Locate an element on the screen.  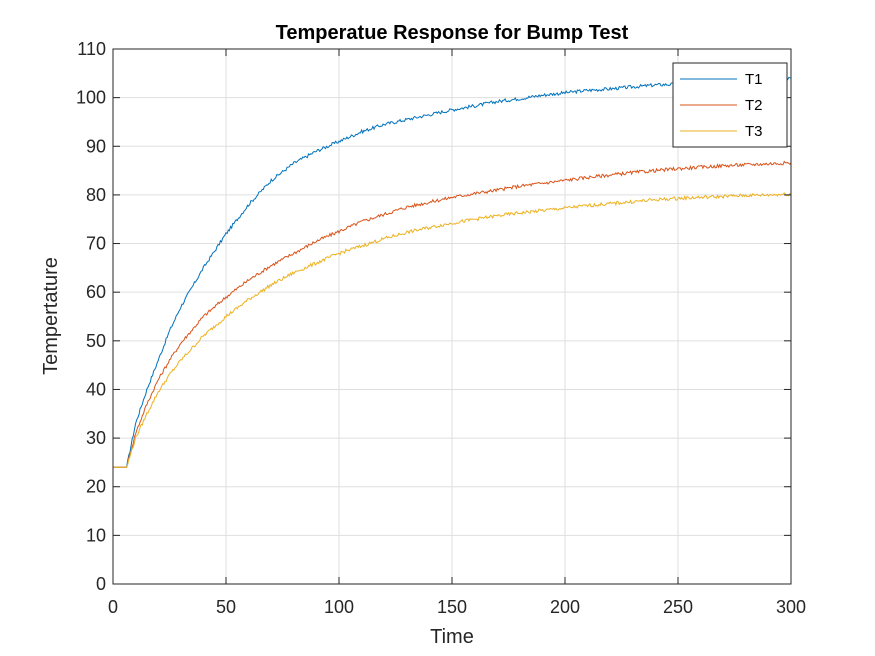
y-tick-label: 30 is located at coordinates (96, 438).